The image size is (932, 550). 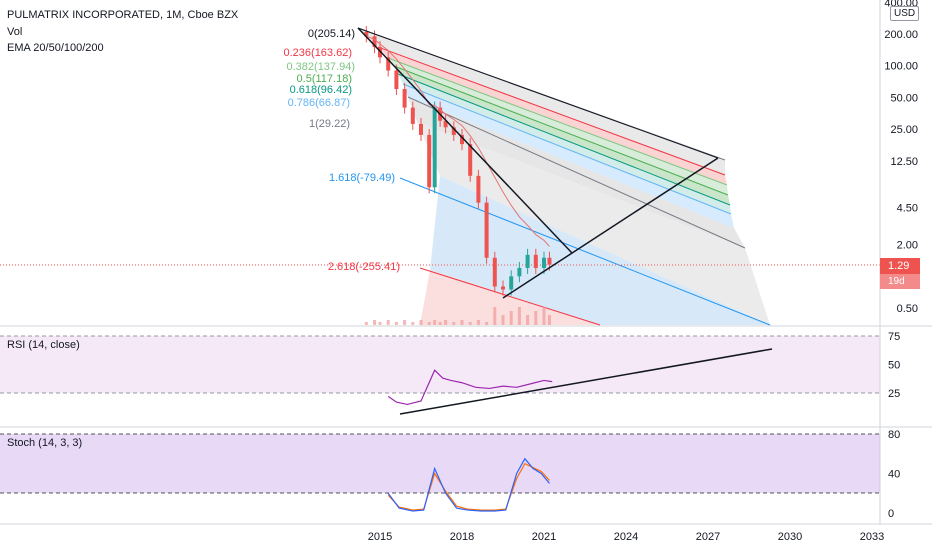 What do you see at coordinates (15, 32) in the screenshot?
I see `volume-label: Vol` at bounding box center [15, 32].